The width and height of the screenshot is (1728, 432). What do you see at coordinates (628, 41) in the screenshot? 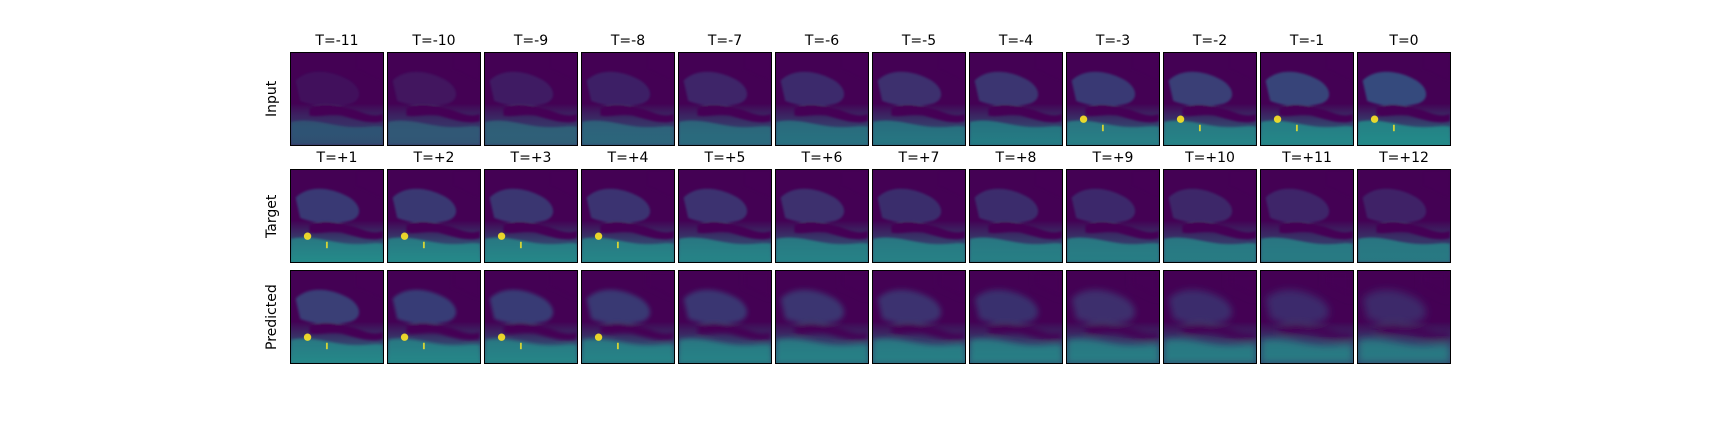
I see `panel-title: T=-8` at bounding box center [628, 41].